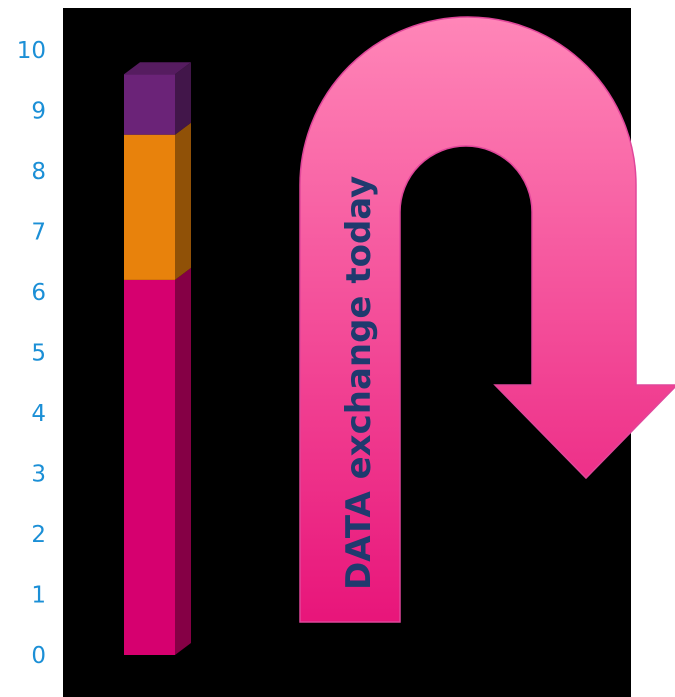 Image resolution: width=675 pixels, height=697 pixels. I want to click on stacked-bar, so click(157, 358).